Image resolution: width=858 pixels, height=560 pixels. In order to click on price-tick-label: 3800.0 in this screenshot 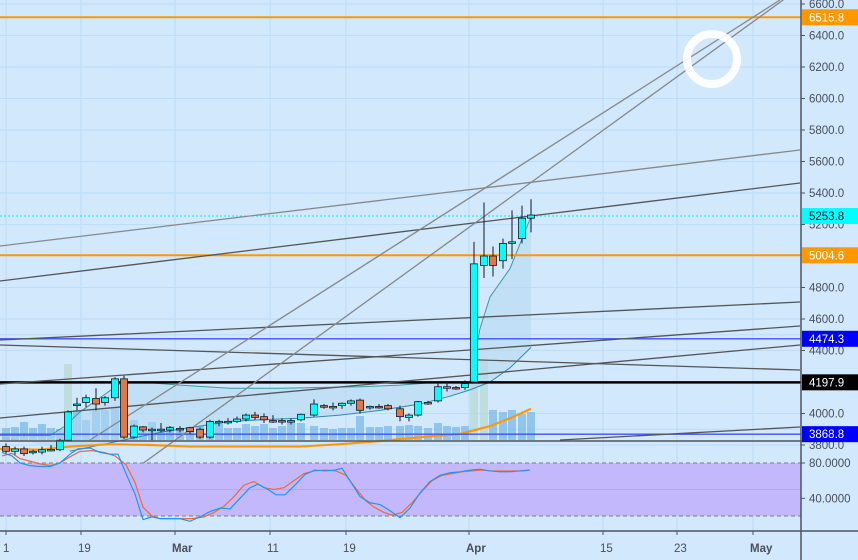, I will do `click(826, 446)`.